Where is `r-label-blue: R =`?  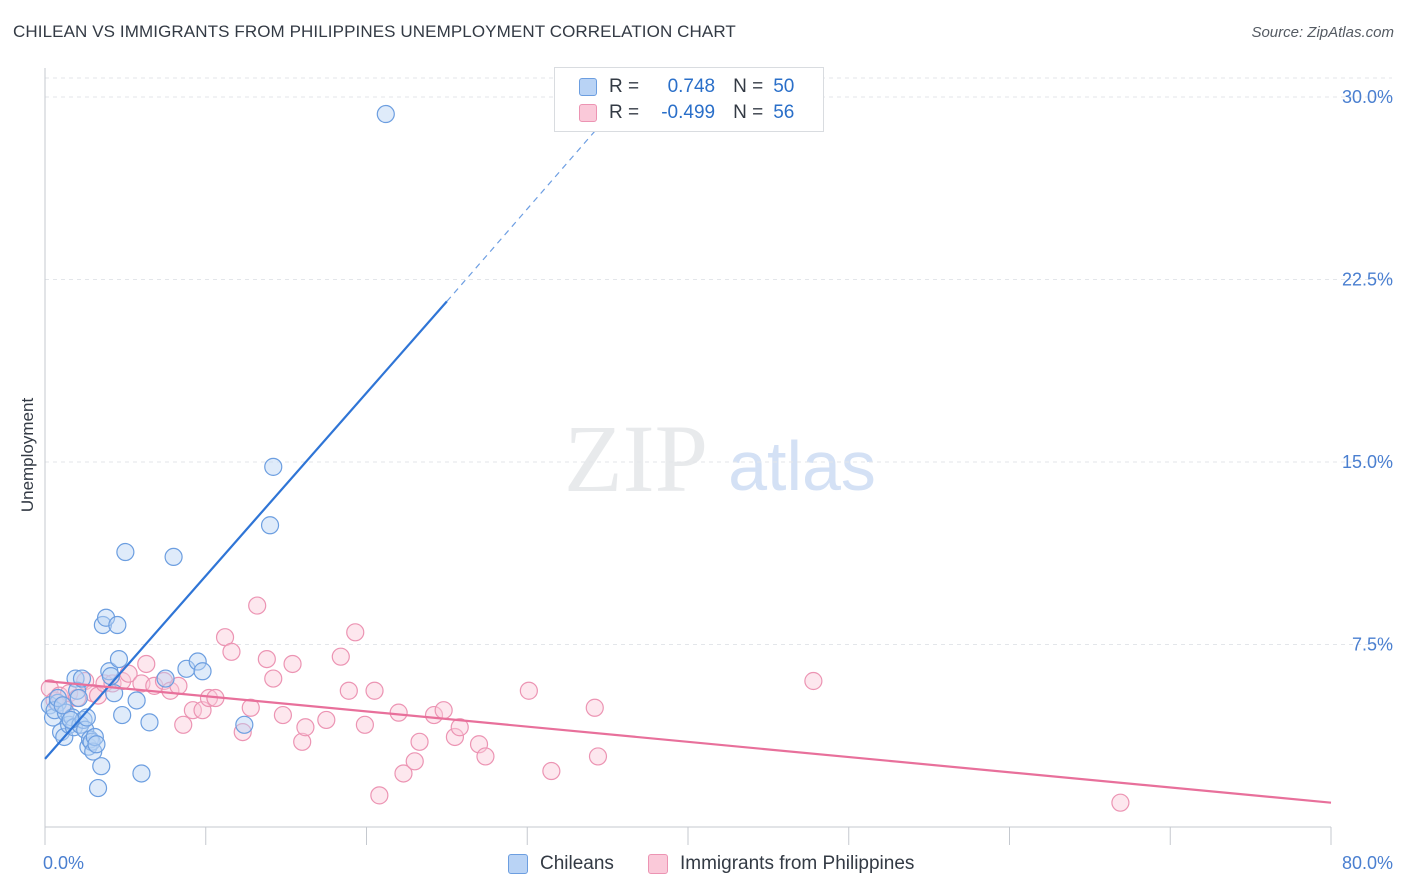 r-label-blue: R = is located at coordinates (624, 86).